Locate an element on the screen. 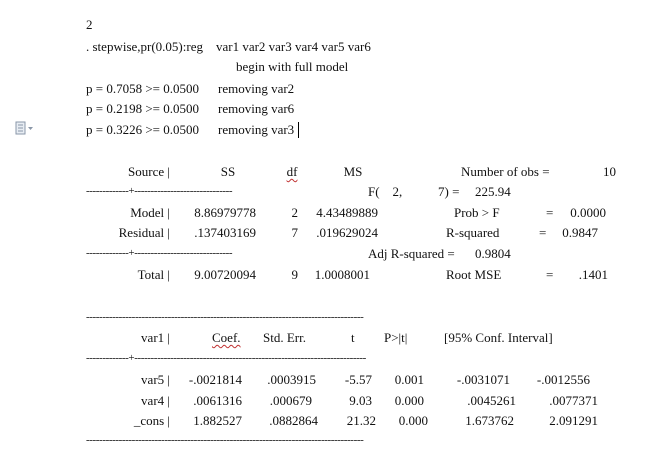 Image resolution: width=657 pixels, height=449 pixels. coef-row-cons-coef: 1.882527 is located at coordinates (217, 420).